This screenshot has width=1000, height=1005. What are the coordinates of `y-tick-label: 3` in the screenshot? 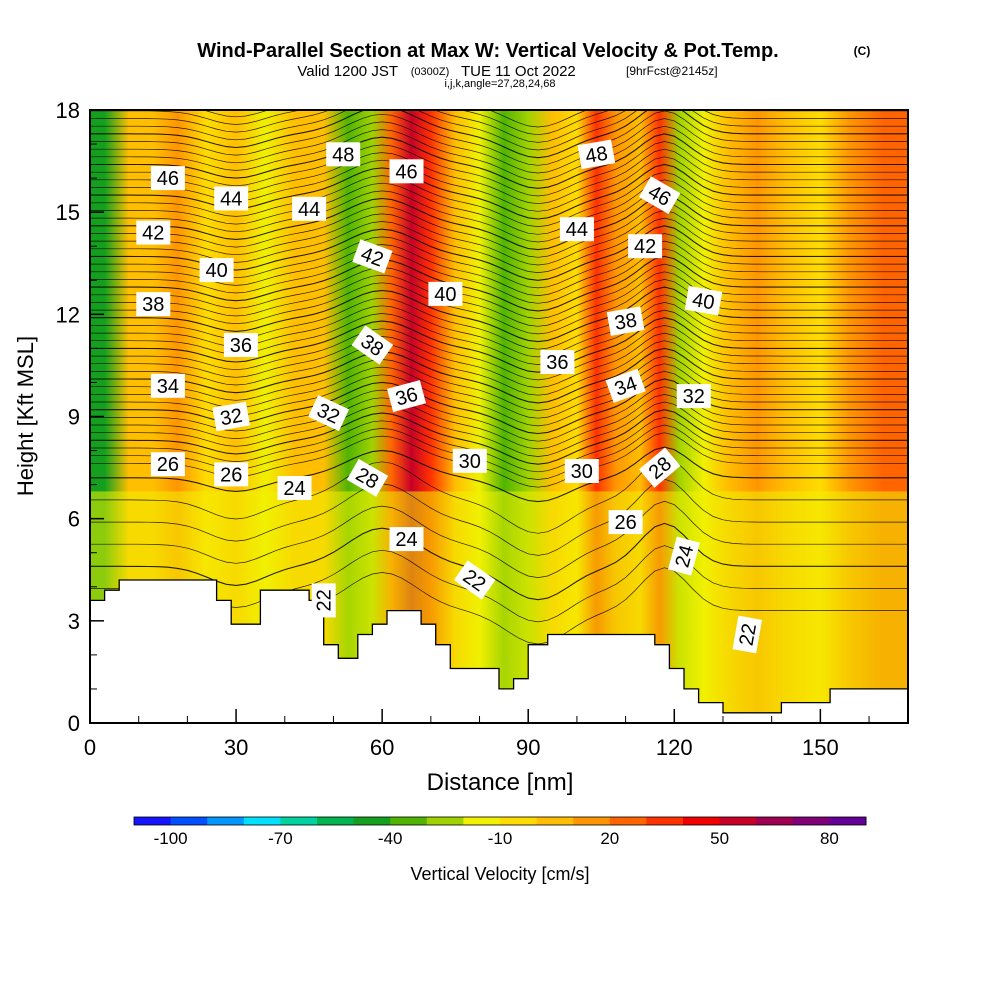 It's located at (74, 621).